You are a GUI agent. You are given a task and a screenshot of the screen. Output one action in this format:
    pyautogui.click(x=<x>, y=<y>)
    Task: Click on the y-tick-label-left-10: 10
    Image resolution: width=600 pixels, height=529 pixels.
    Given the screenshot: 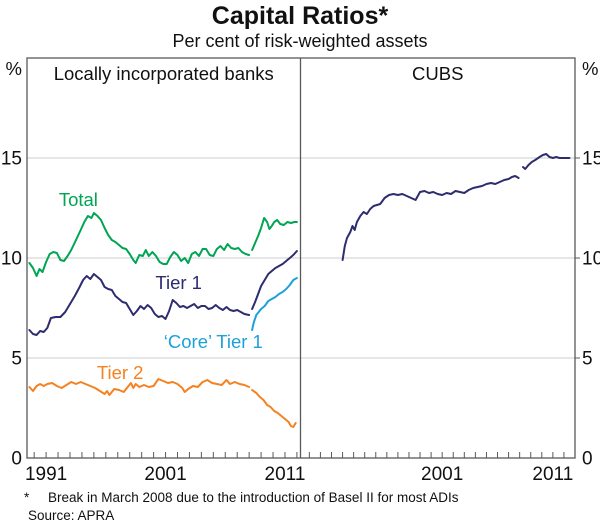 What is the action you would take?
    pyautogui.click(x=11, y=259)
    